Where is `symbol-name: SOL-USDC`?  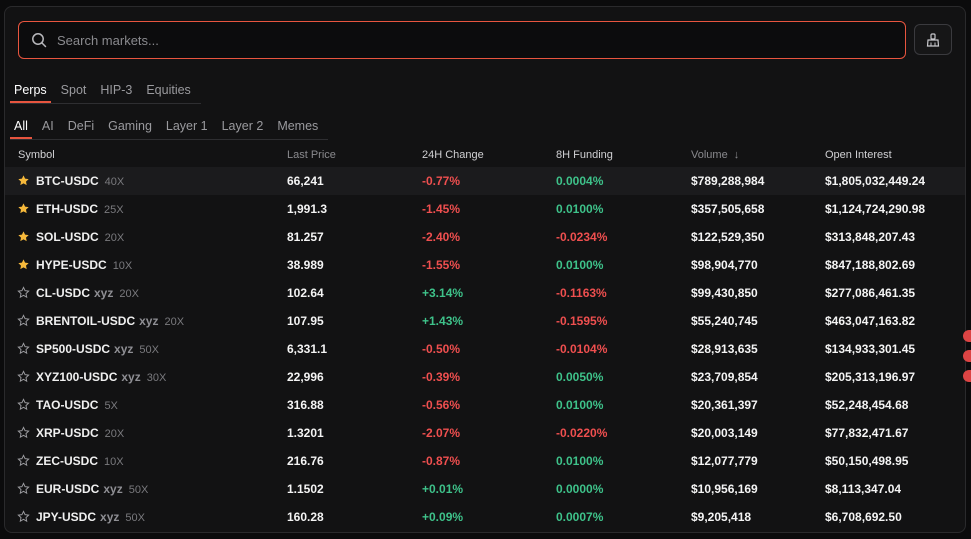
symbol-name: SOL-USDC is located at coordinates (67, 237).